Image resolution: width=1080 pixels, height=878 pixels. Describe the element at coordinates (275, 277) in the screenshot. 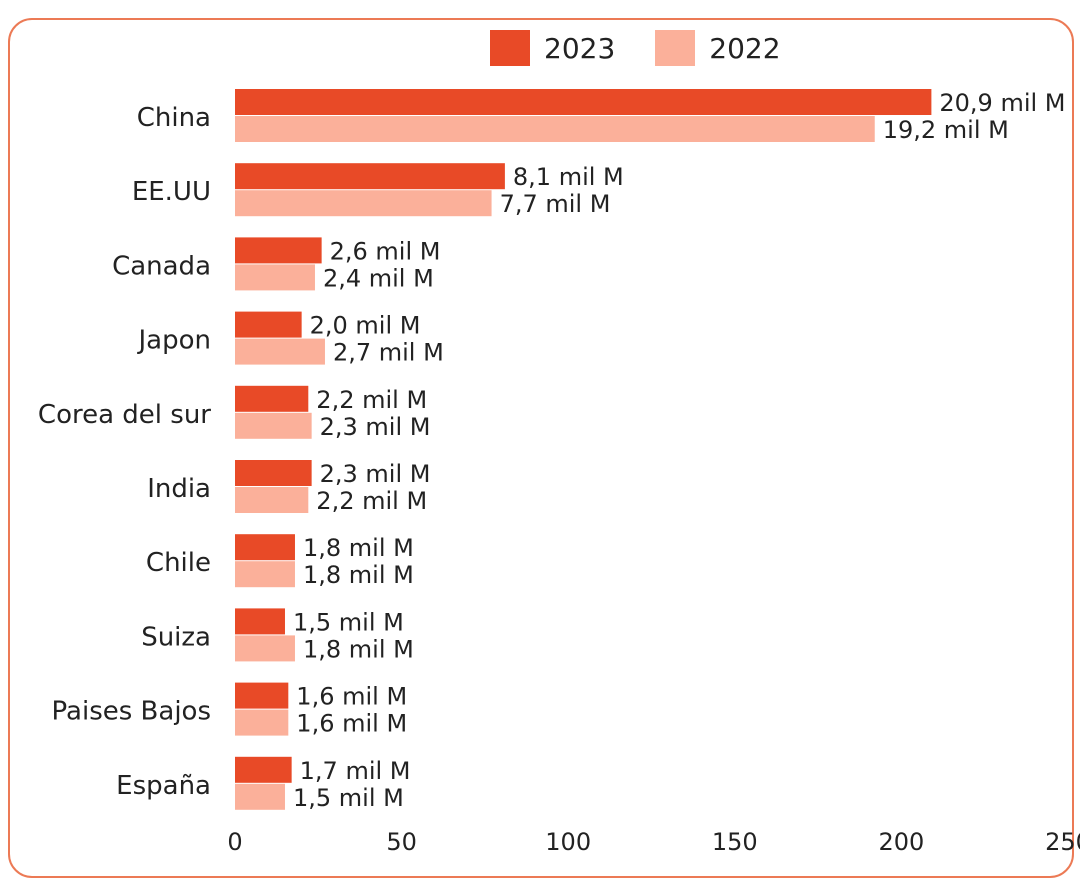

I see `bar-2022-canada` at that location.